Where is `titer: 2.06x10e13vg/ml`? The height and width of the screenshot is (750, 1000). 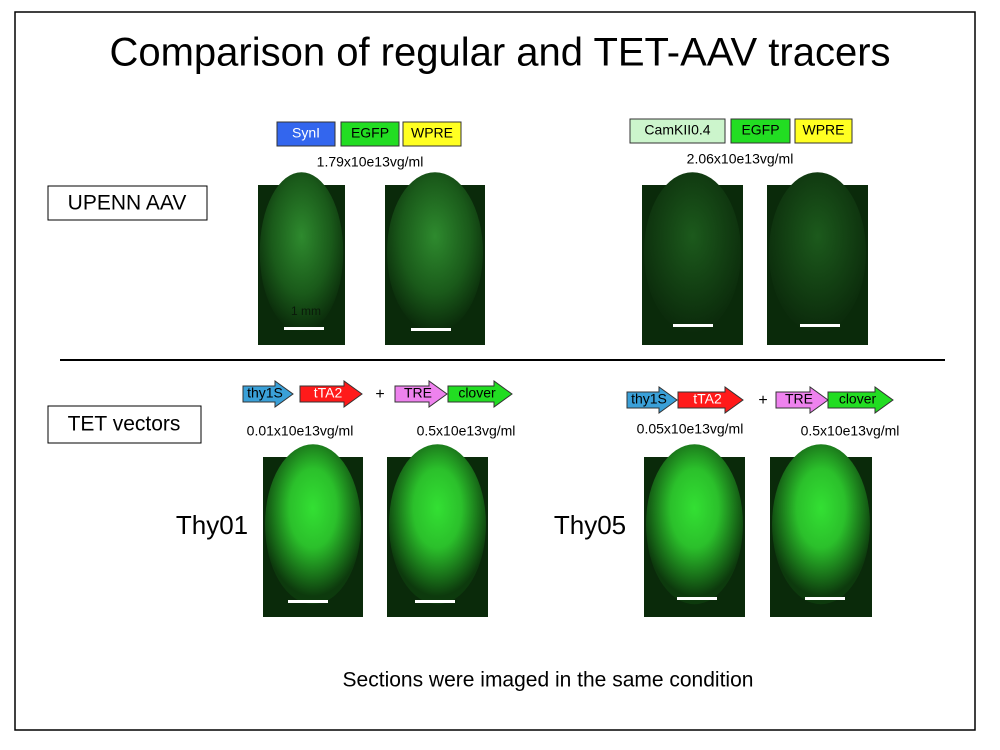 titer: 2.06x10e13vg/ml is located at coordinates (740, 159).